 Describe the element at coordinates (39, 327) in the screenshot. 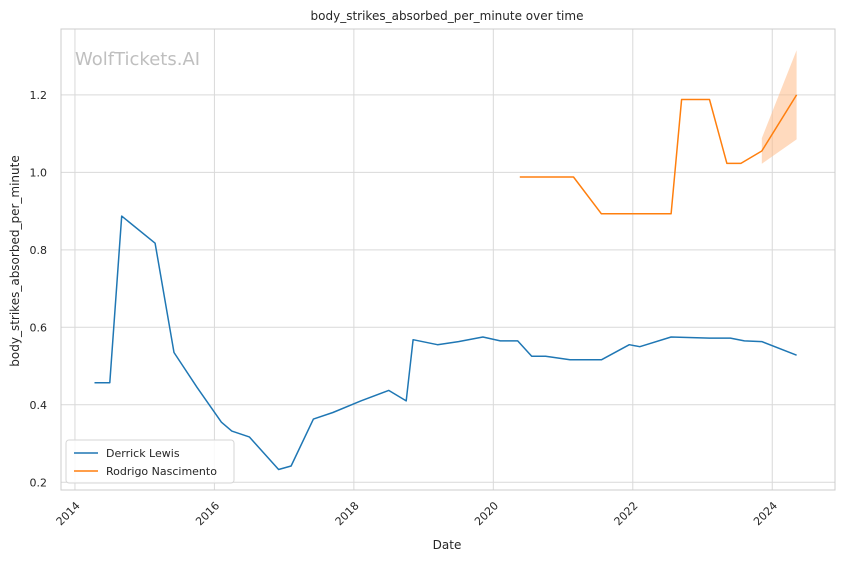

I see `y-tick-label: 0.6` at that location.